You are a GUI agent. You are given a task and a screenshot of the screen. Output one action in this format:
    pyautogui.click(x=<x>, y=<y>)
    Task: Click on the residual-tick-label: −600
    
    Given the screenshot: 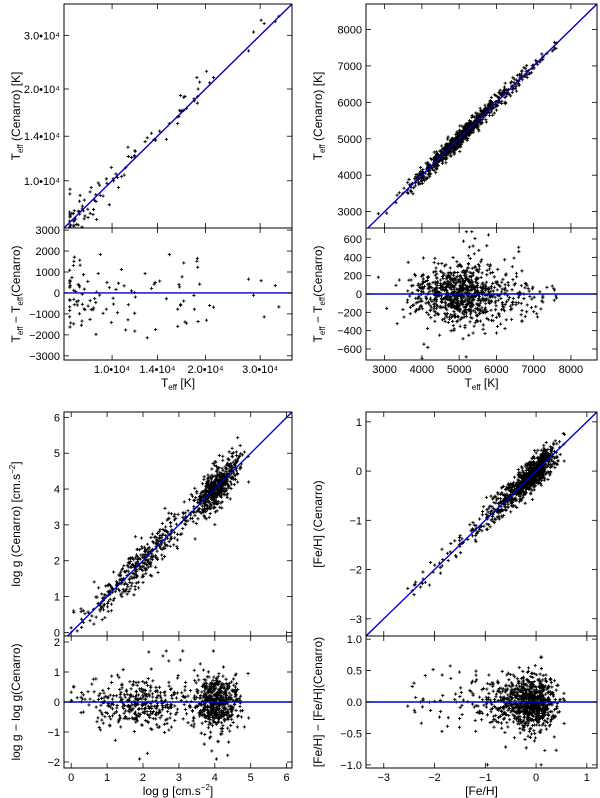 What is the action you would take?
    pyautogui.click(x=349, y=350)
    